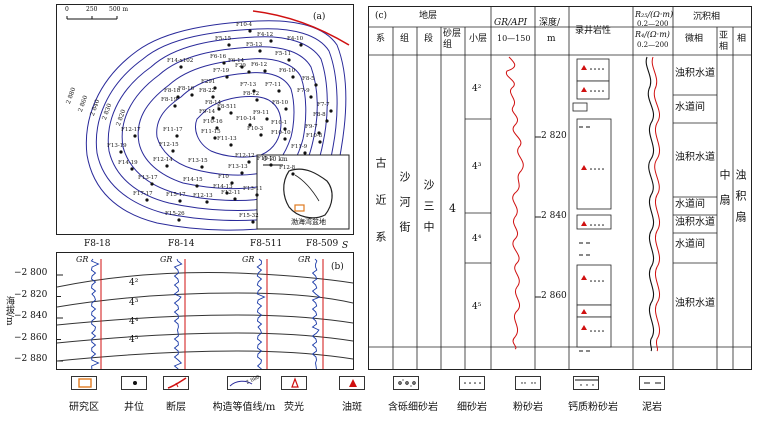 This screenshot has width=758, height=421. I want to click on depth-unit: m, so click(551, 39).